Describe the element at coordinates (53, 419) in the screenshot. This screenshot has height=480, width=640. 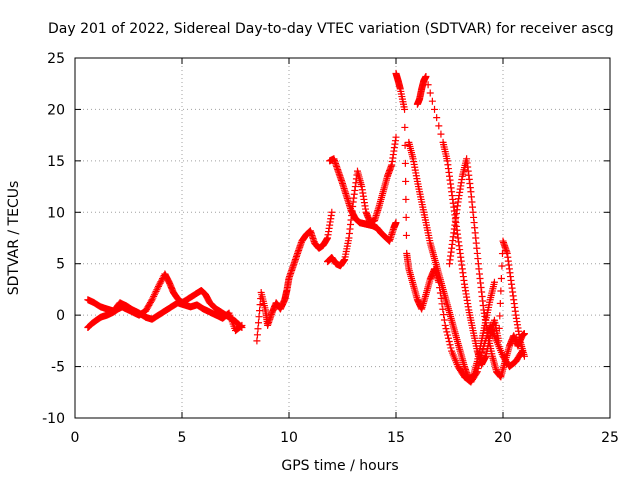
I see `y-tick-label: -10` at that location.